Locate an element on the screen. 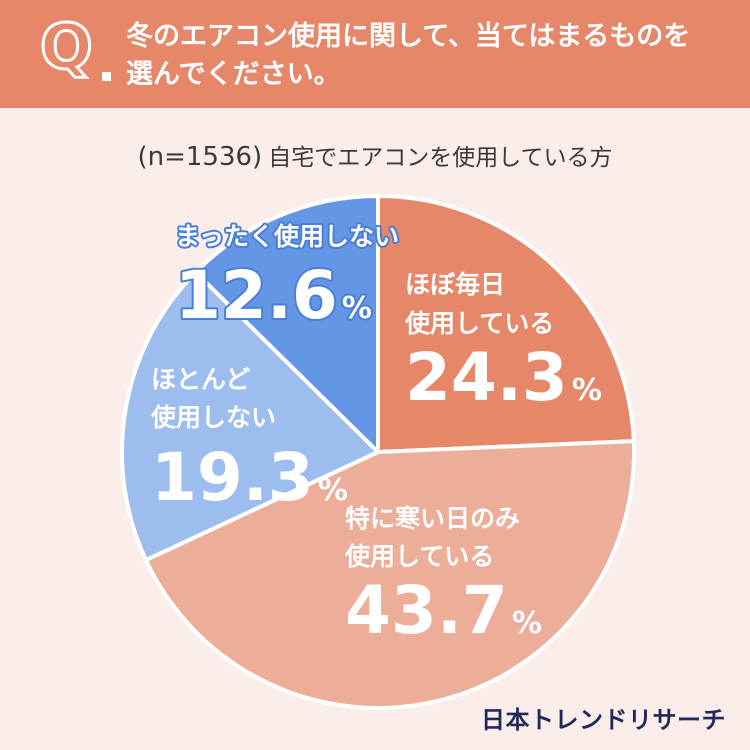  slice-value-daily: 24.3% is located at coordinates (503, 377).